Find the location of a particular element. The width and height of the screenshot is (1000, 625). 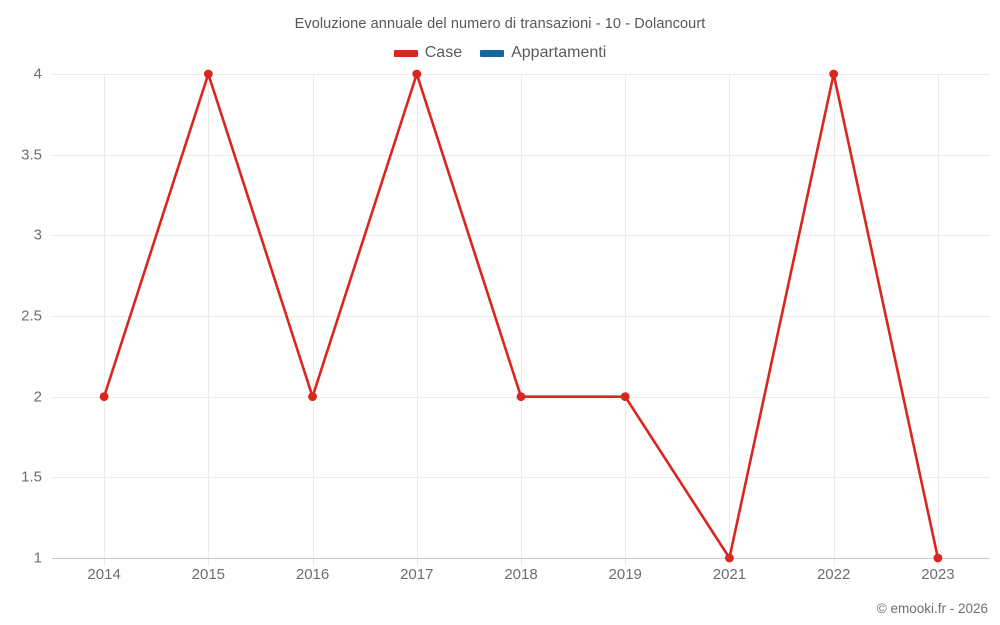

legend-label-appartamenti: Appartamenti is located at coordinates (559, 52).